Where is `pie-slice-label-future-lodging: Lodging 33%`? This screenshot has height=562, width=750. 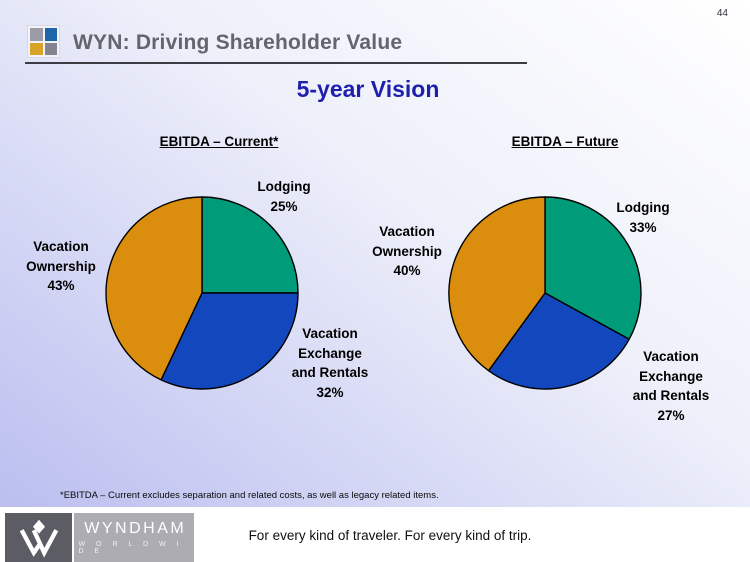
pie-slice-label-future-lodging: Lodging 33% is located at coordinates (643, 217).